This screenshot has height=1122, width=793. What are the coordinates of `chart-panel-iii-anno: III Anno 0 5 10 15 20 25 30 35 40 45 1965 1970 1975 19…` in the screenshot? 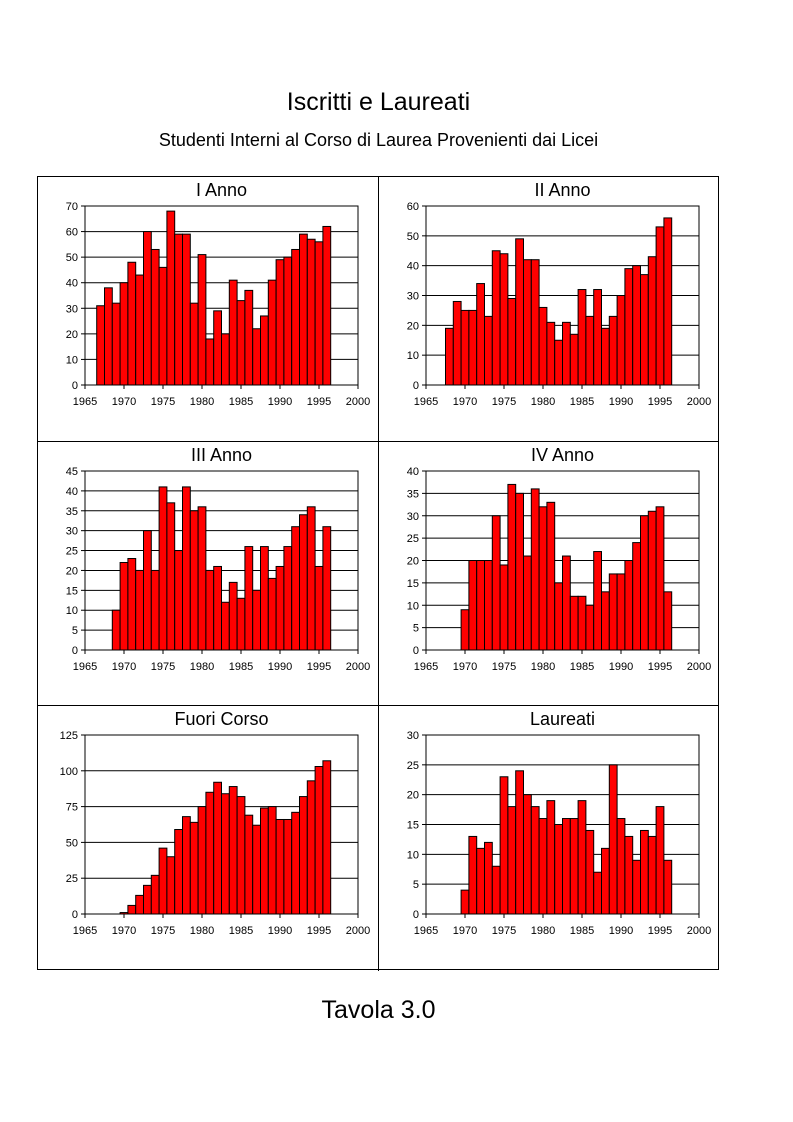 It's located at (208, 574).